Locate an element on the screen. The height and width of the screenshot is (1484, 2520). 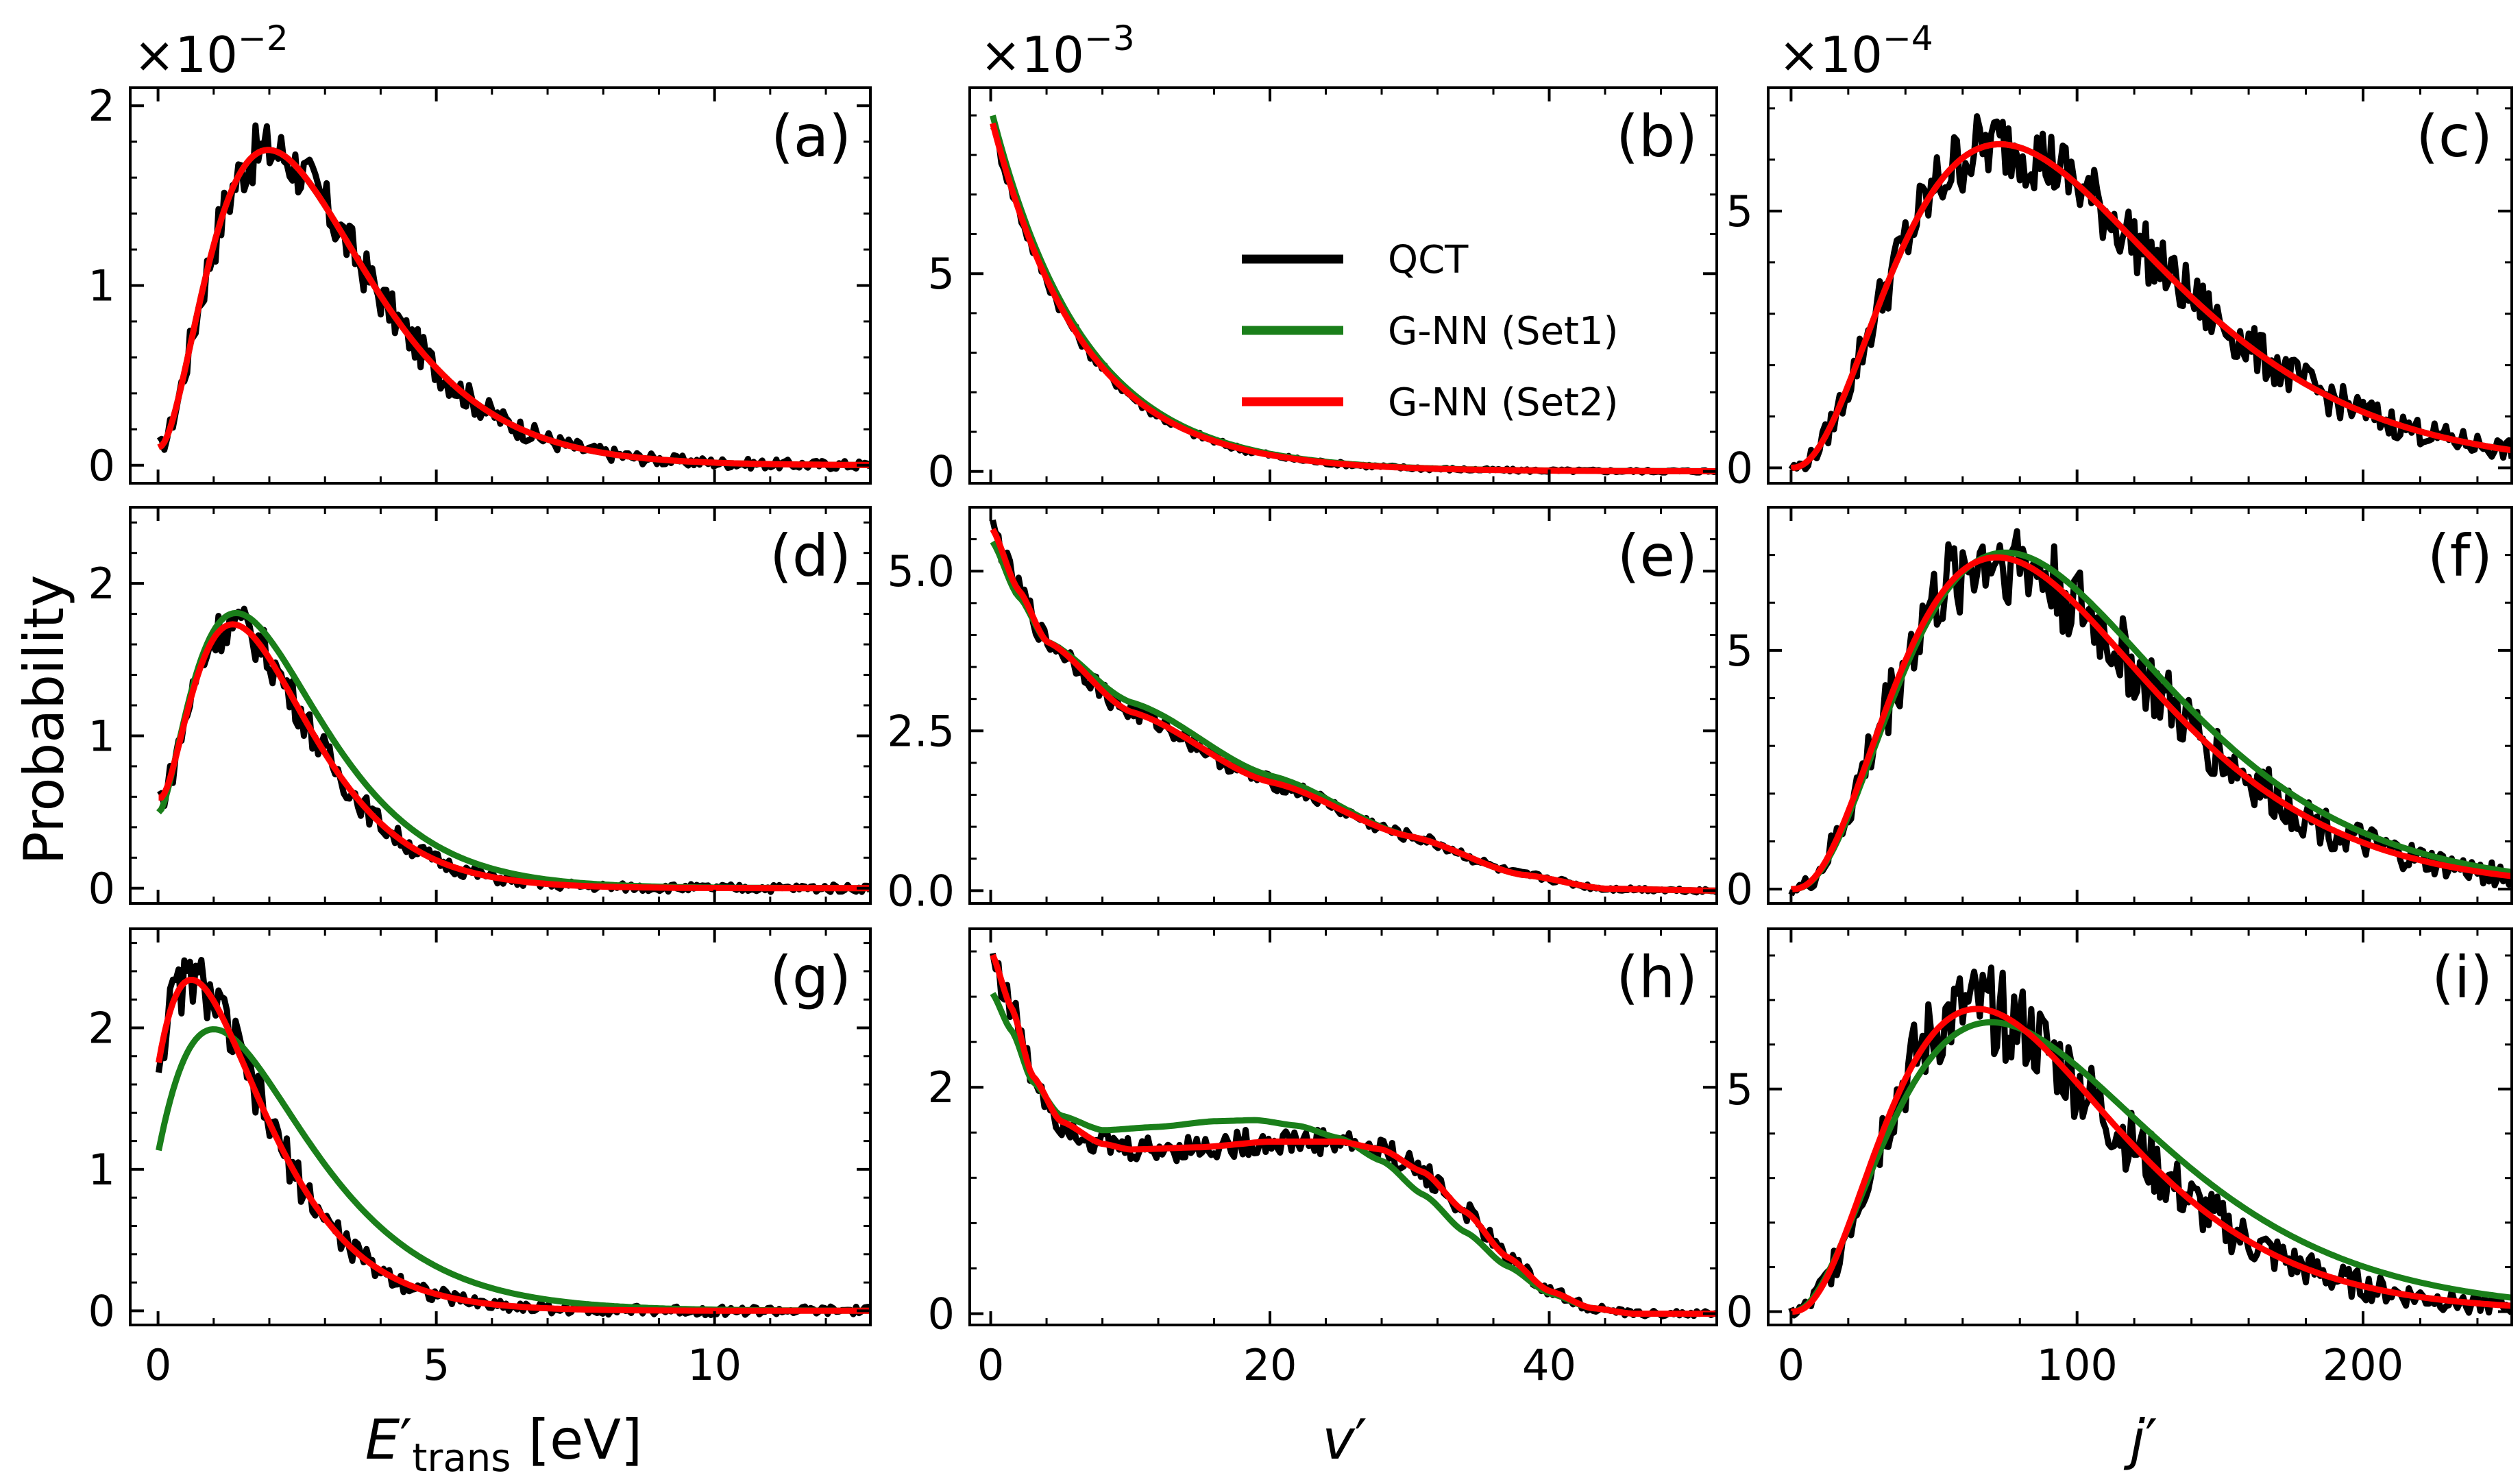
panel-d: 0 1 2 (d) is located at coordinates (480, 710).